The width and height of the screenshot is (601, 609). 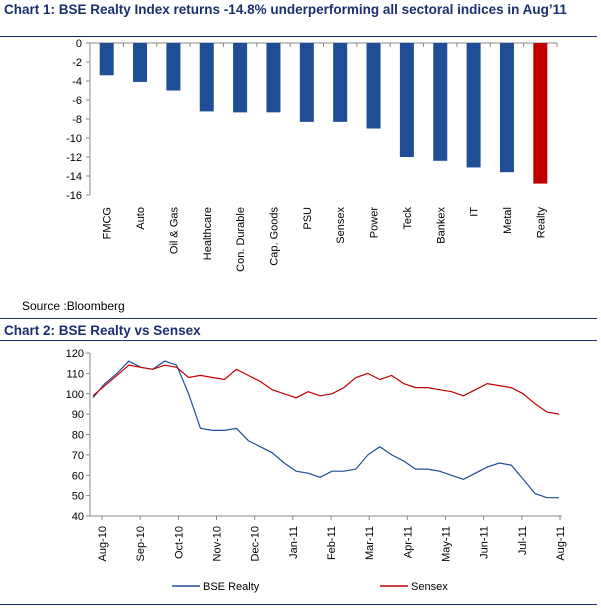 I want to click on y-tick-label: 70, so click(x=78, y=456).